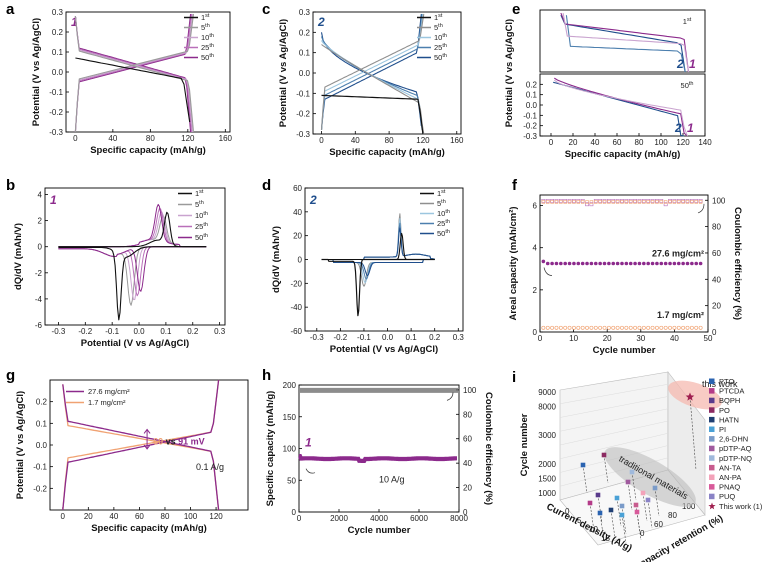  I want to click on d-x-tick-label: 0.1, so click(412, 337).